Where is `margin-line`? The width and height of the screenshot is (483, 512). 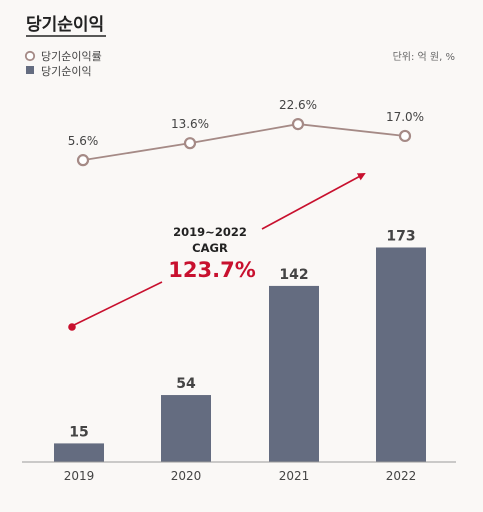
margin-line is located at coordinates (244, 142).